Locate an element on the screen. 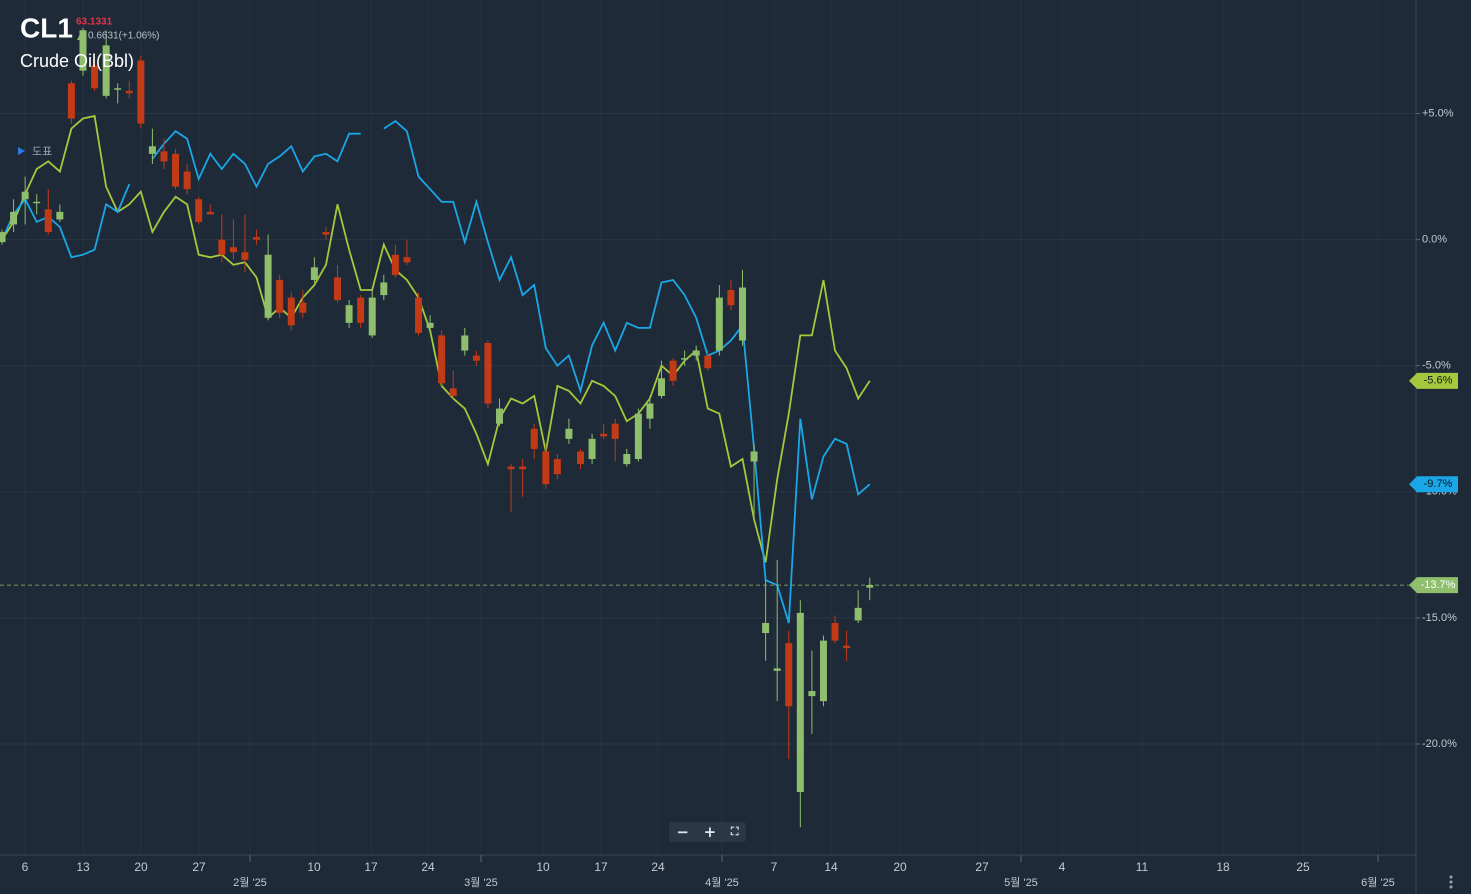  x-month-label: 4월 '25 is located at coordinates (722, 882).